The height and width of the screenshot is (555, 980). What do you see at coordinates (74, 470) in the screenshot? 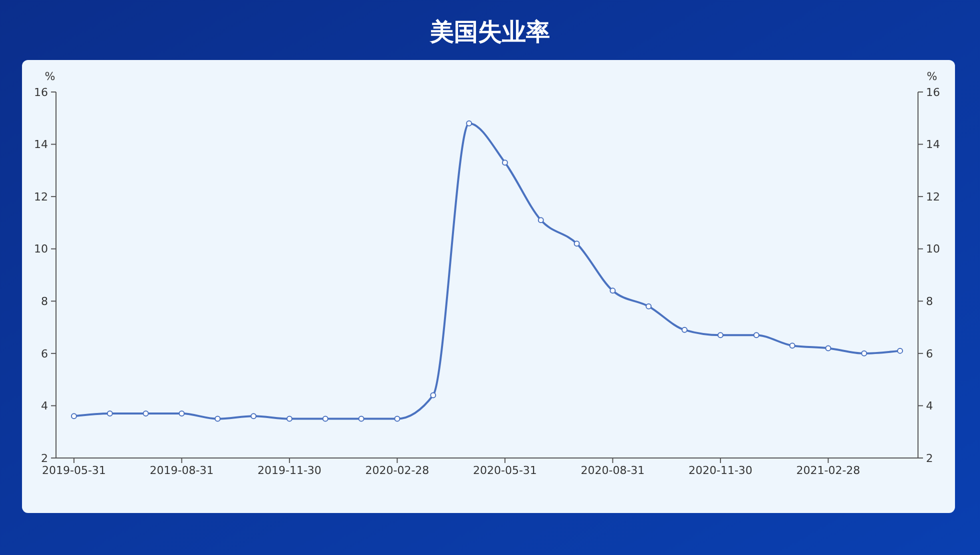
I see `x-tick-label: 2019-05-31` at bounding box center [74, 470].